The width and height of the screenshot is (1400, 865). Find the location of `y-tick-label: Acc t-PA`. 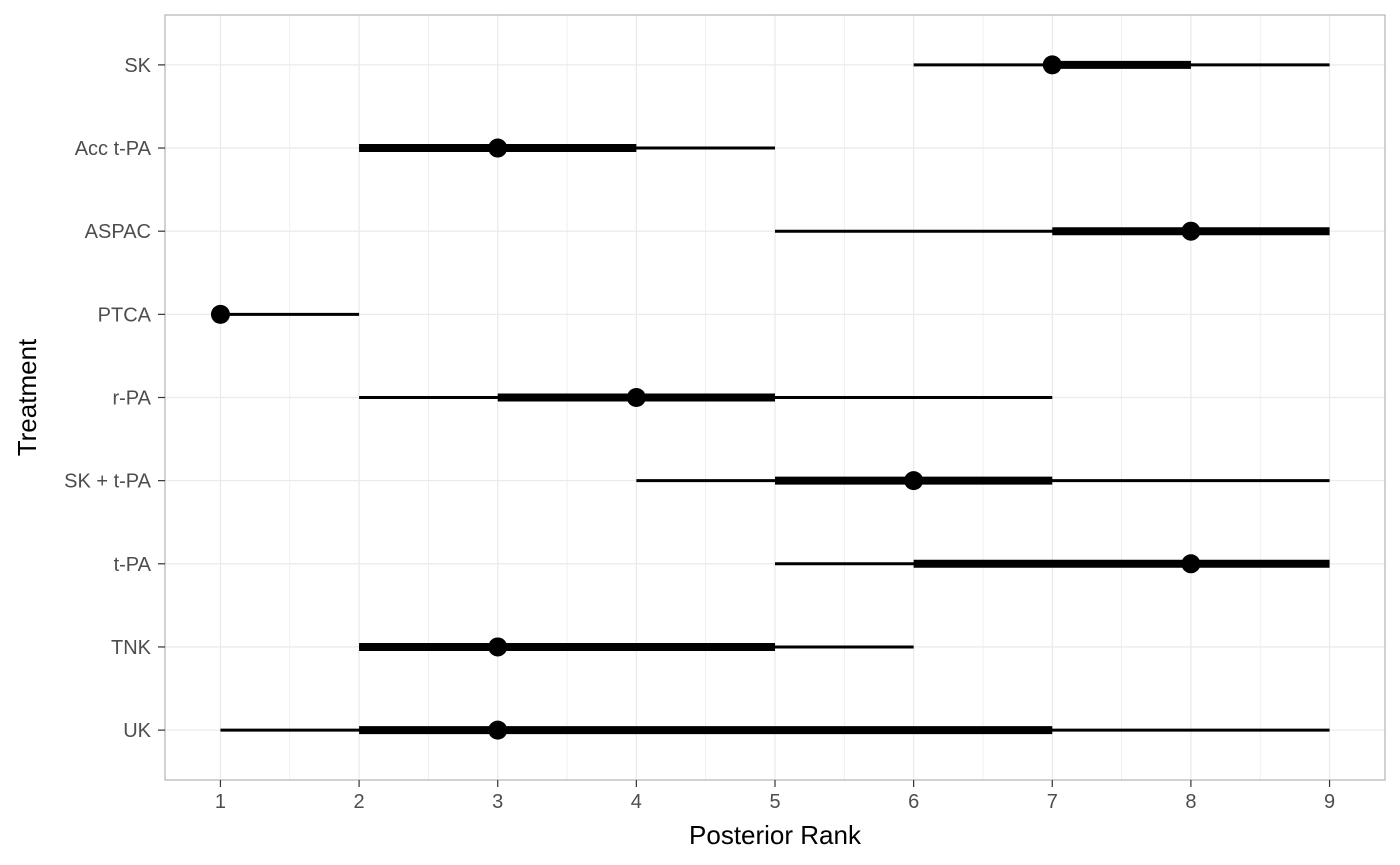

y-tick-label: Acc t-PA is located at coordinates (113, 149).